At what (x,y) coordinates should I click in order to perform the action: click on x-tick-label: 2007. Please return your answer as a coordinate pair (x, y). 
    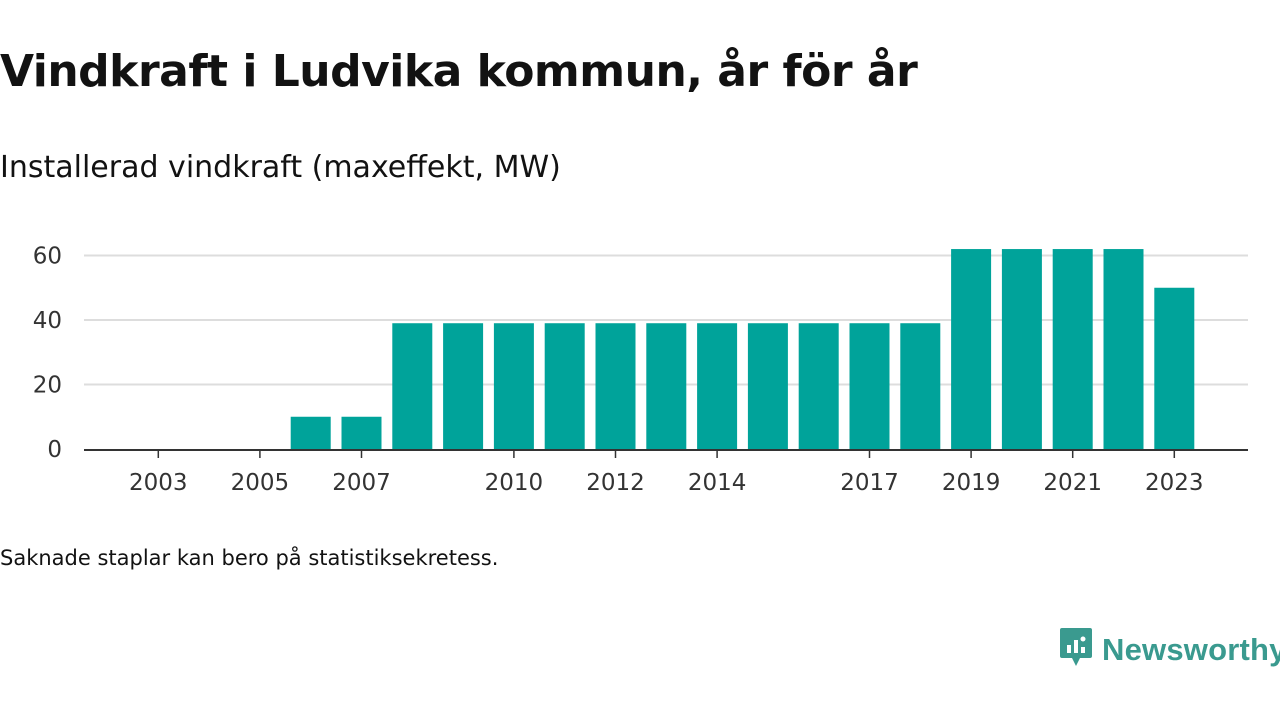
    Looking at the image, I should click on (361, 483).